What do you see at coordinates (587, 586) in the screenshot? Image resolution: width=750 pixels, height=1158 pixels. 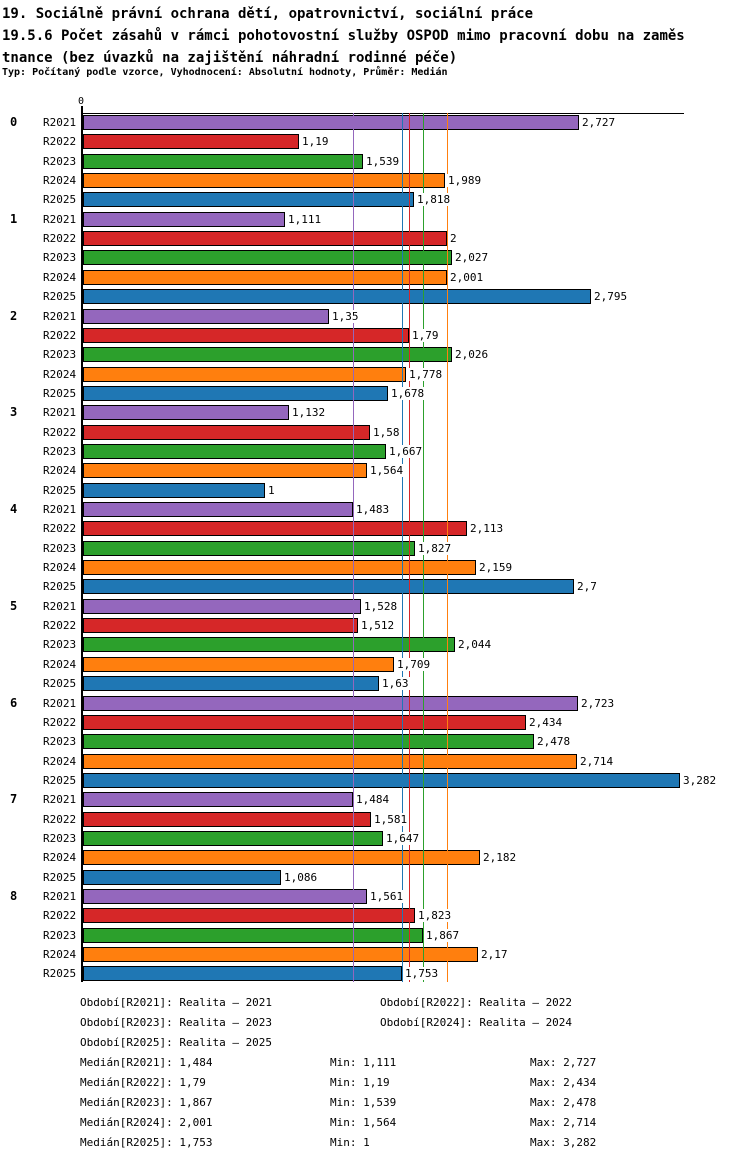 I see `bar-value-label: 2,7` at bounding box center [587, 586].